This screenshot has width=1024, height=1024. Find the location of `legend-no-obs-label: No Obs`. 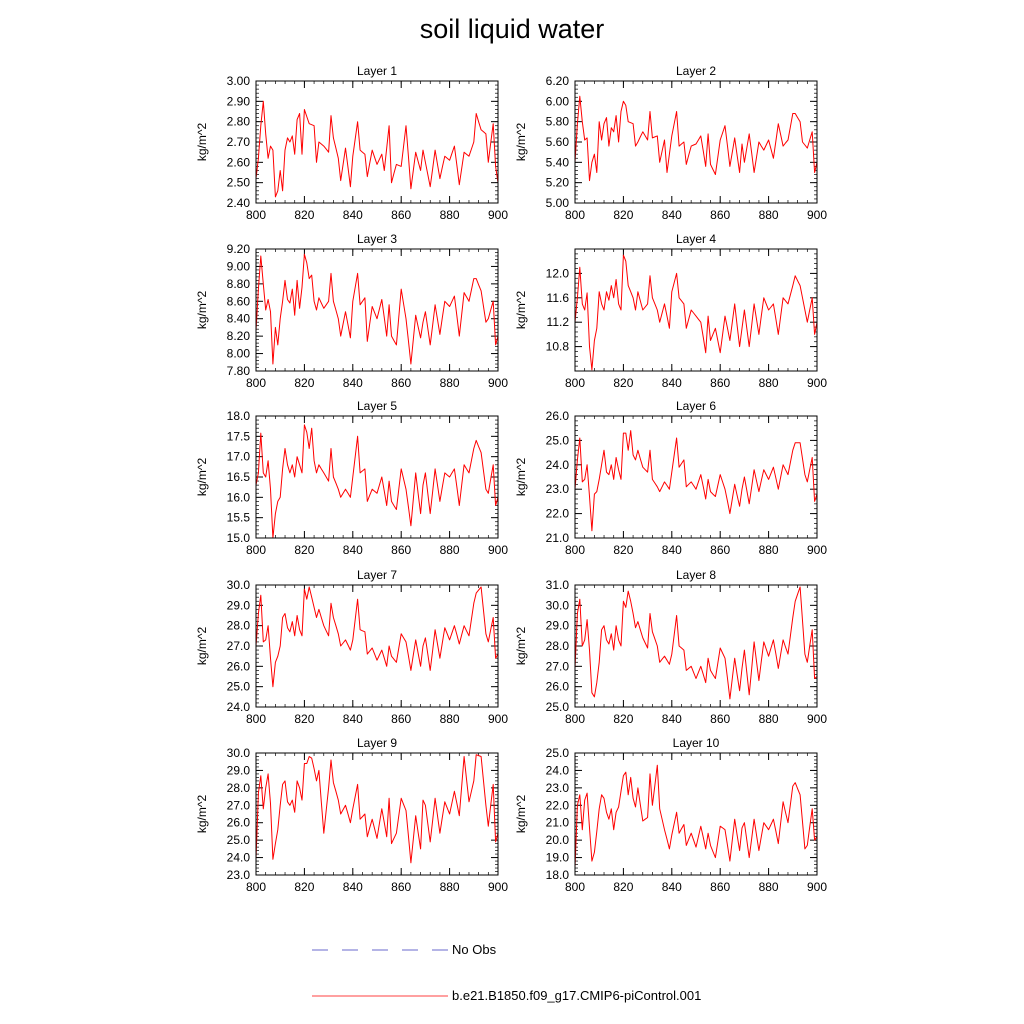

legend-no-obs-label: No Obs is located at coordinates (474, 949).